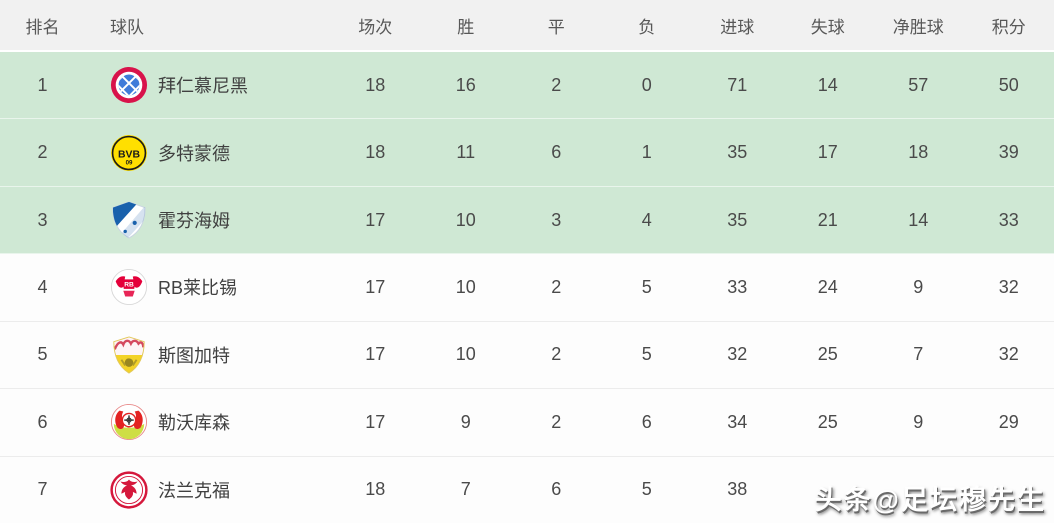  I want to click on column-header-draw: 平, so click(556, 27).